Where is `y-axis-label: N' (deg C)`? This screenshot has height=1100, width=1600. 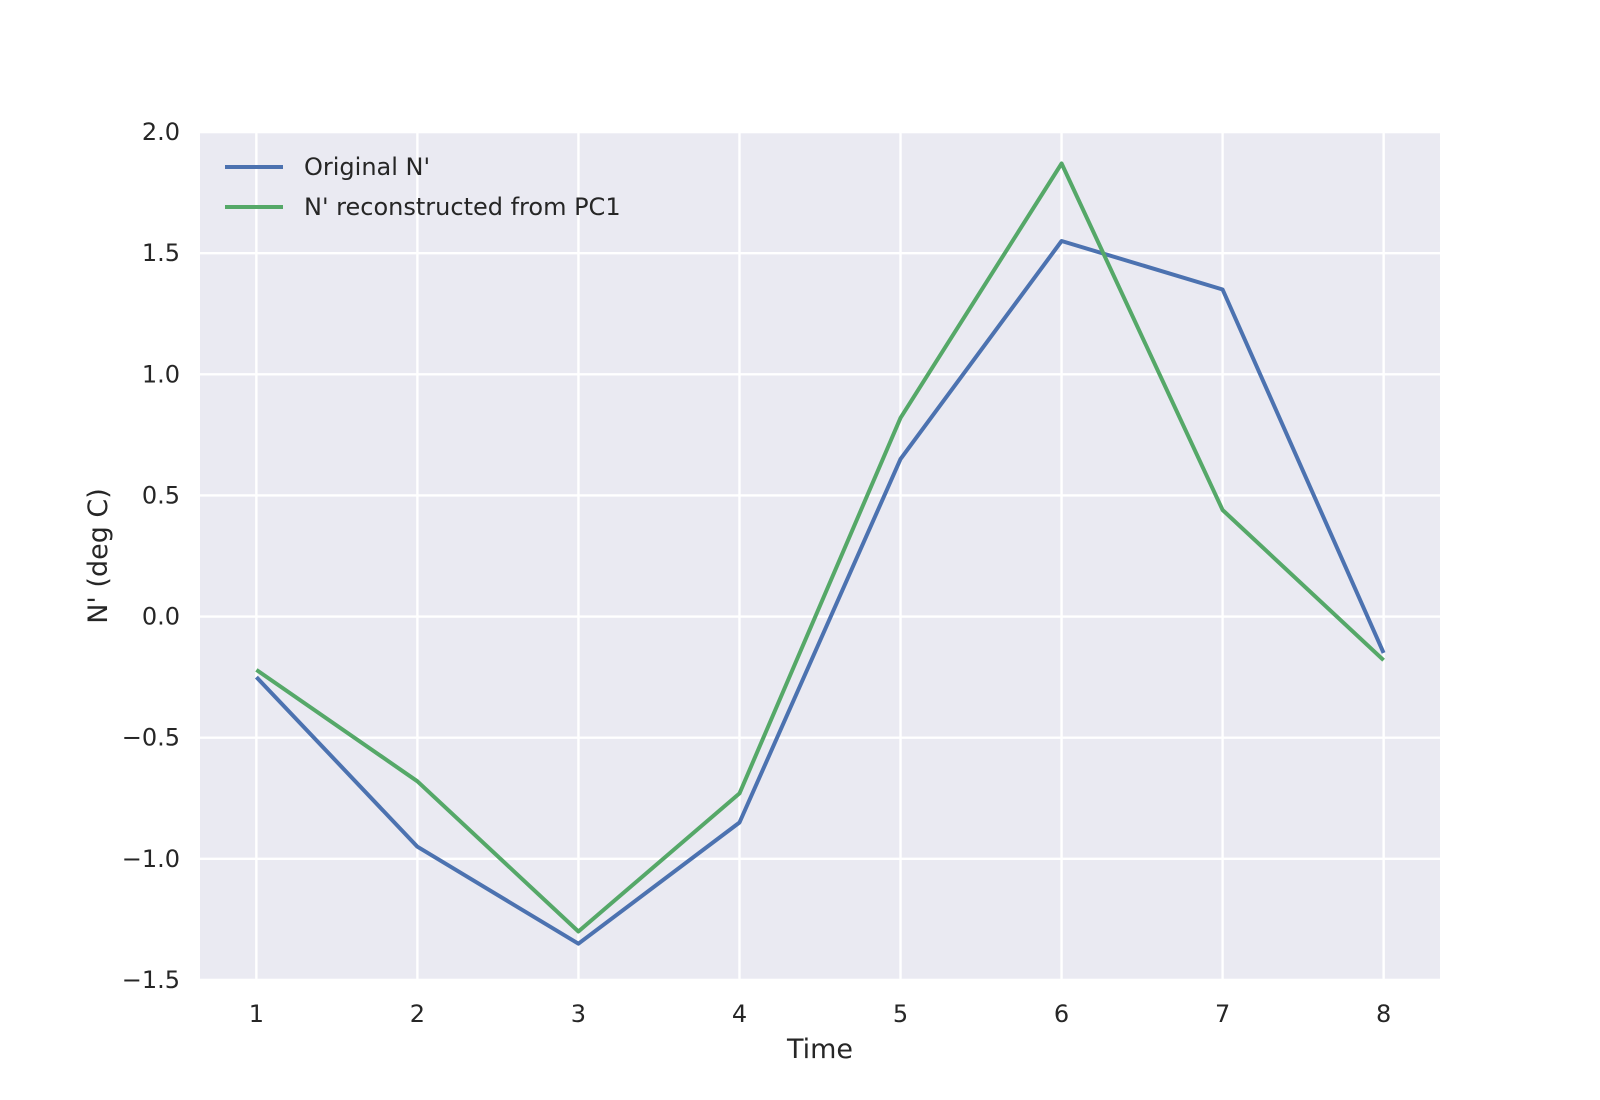 y-axis-label: N' (deg C) is located at coordinates (98, 556).